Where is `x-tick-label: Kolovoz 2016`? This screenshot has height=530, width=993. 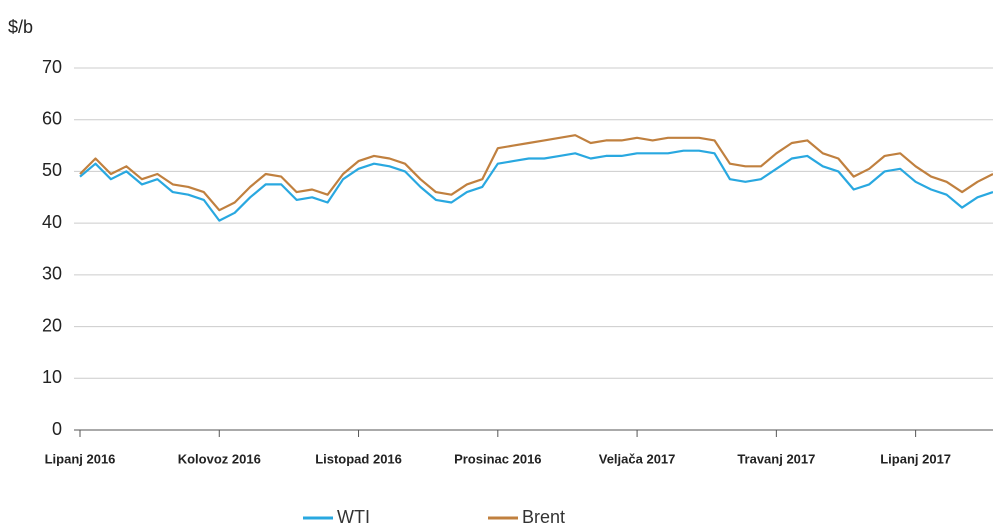 x-tick-label: Kolovoz 2016 is located at coordinates (219, 458).